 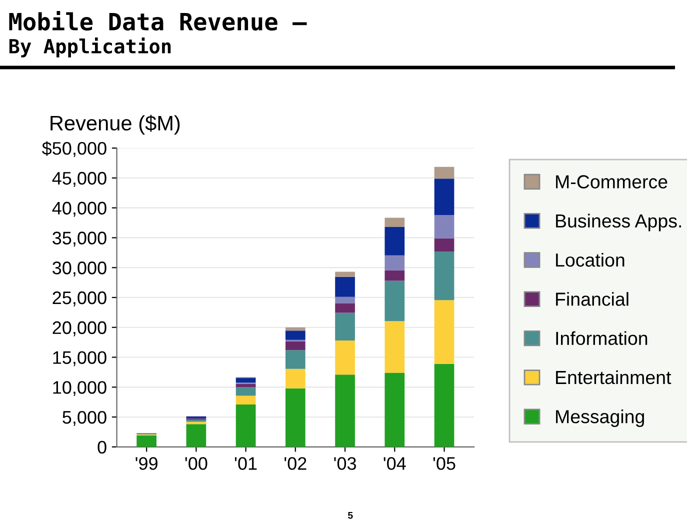 What do you see at coordinates (619, 223) in the screenshot?
I see `legend-label: Business Apps.` at bounding box center [619, 223].